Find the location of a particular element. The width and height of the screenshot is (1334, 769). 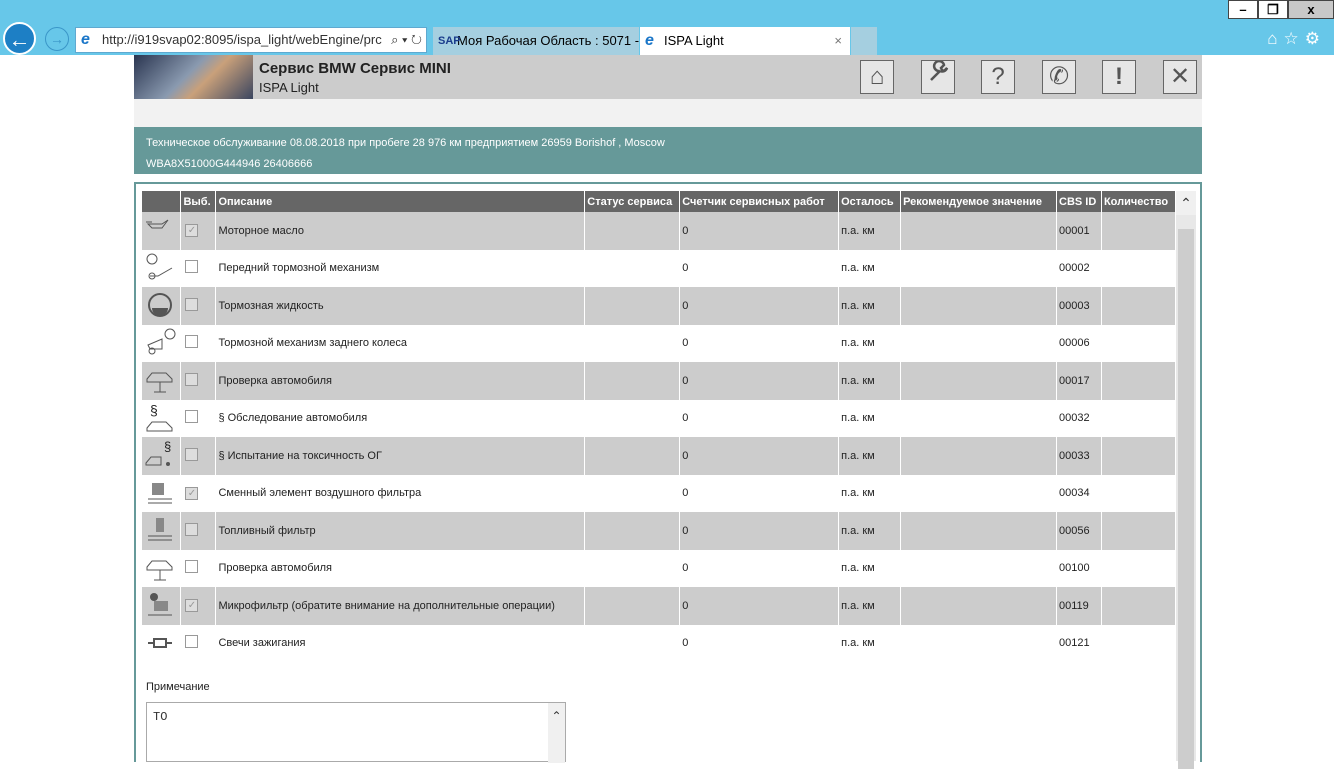

column-header: Счетчик сервисных работ is located at coordinates (759, 201).